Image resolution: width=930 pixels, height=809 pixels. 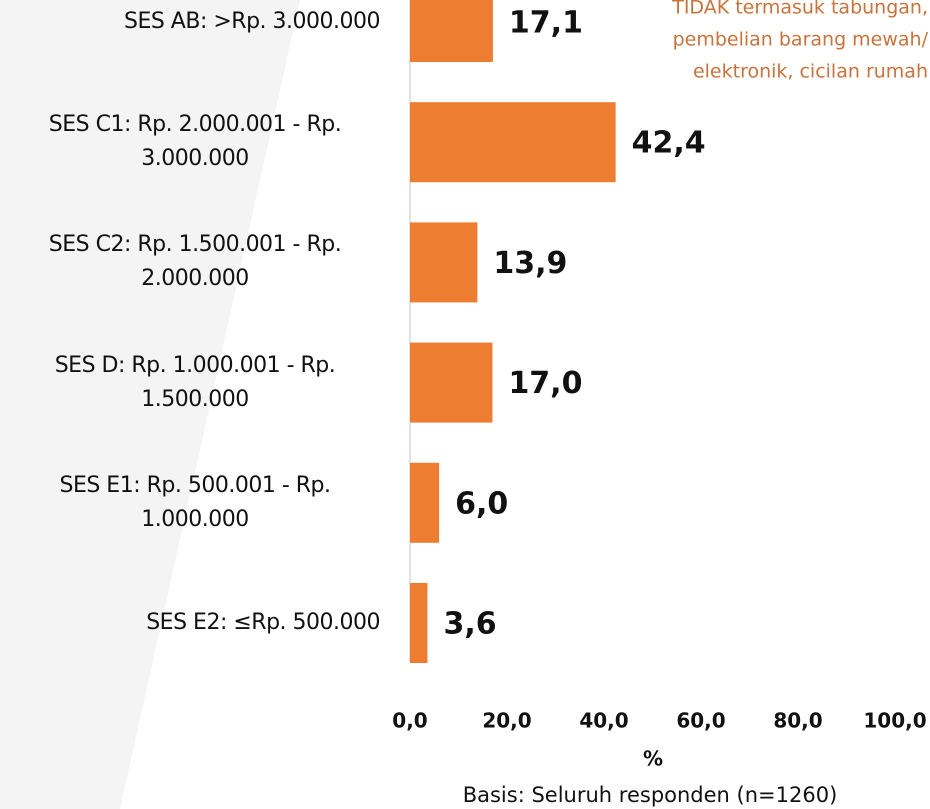 I want to click on annotation: elektronik, cicilan rumah, so click(x=810, y=72).